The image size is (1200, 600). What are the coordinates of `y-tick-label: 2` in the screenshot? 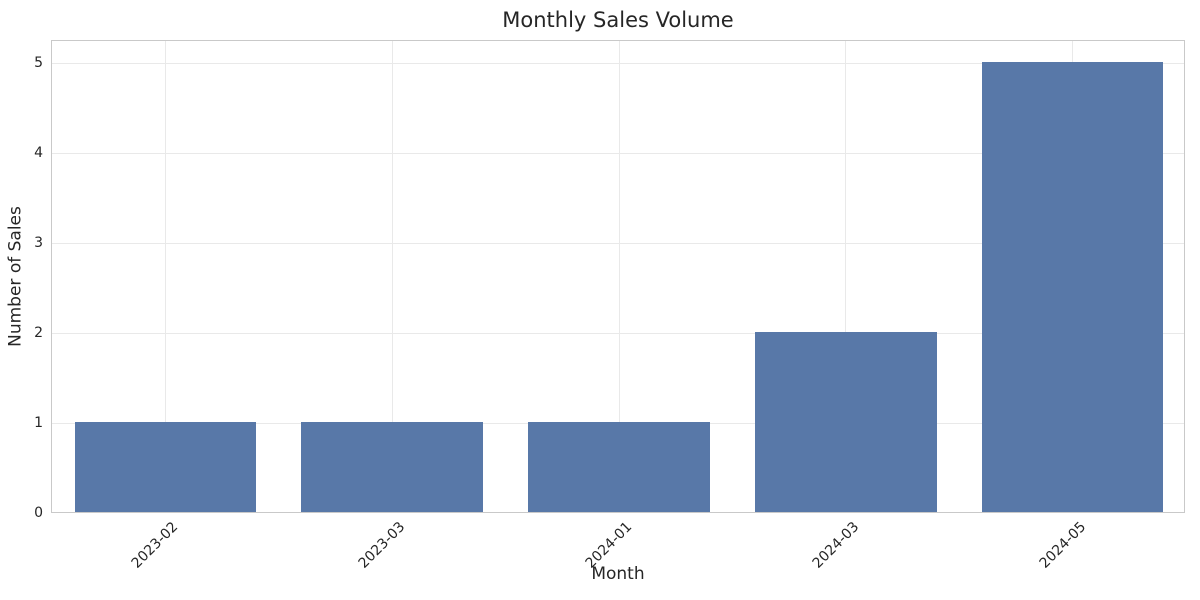 It's located at (38, 332).